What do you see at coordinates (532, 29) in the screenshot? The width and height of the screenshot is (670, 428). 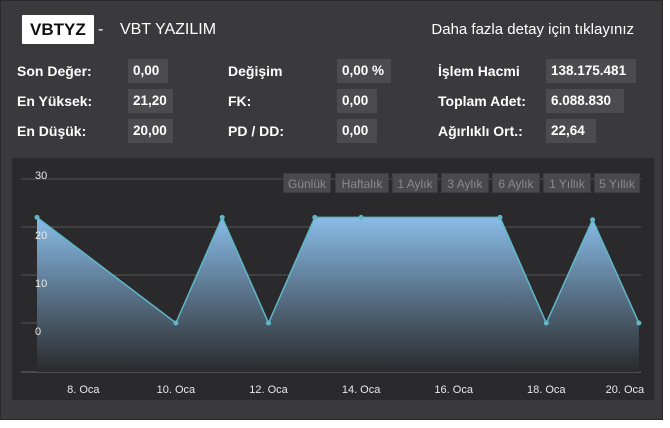 I see `more-details-link: Daha fazla detay için tıklayınız` at bounding box center [532, 29].